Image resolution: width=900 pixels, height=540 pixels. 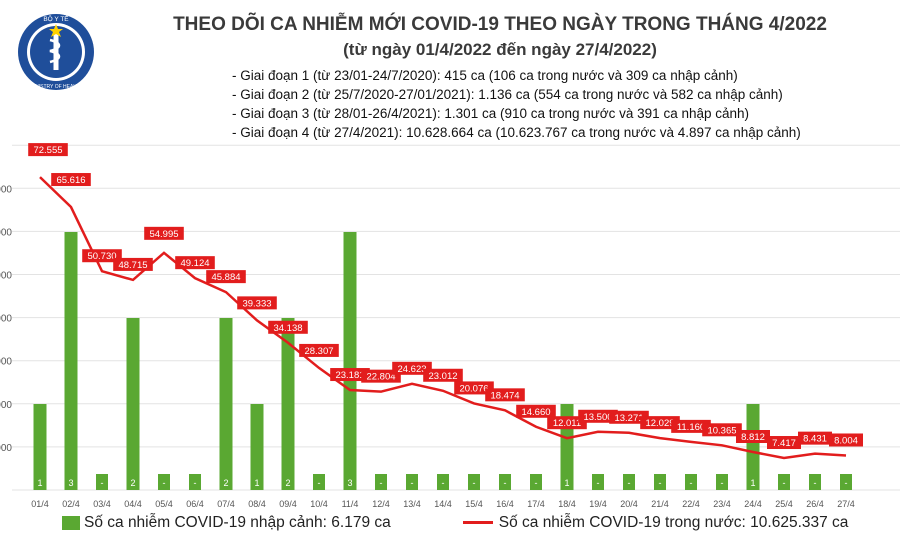 I want to click on bar-label-09/4: 2, so click(x=287, y=483).